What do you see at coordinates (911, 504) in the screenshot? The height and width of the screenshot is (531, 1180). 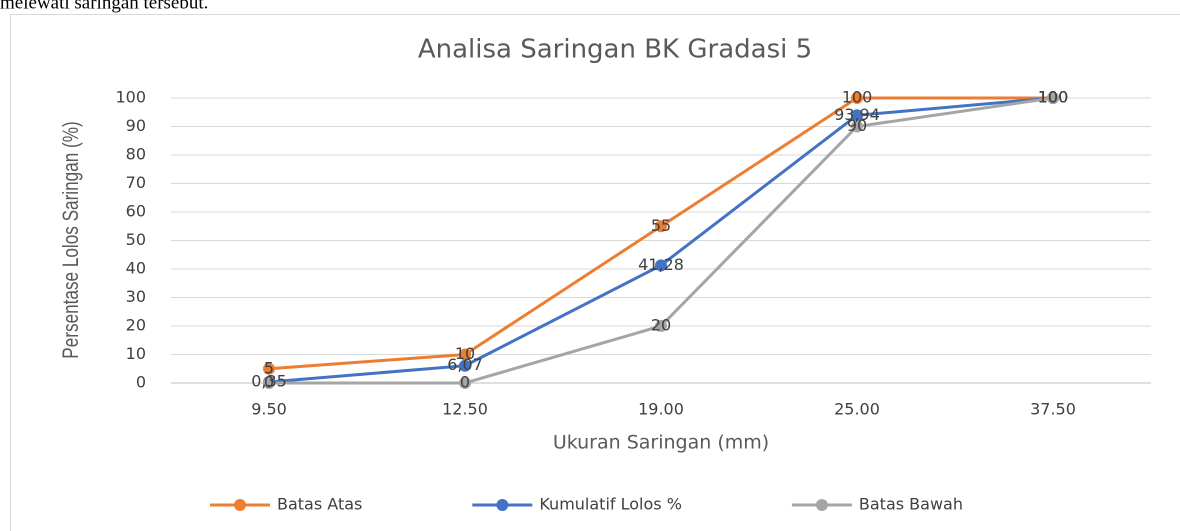 I see `legend-label: Batas Bawah` at bounding box center [911, 504].